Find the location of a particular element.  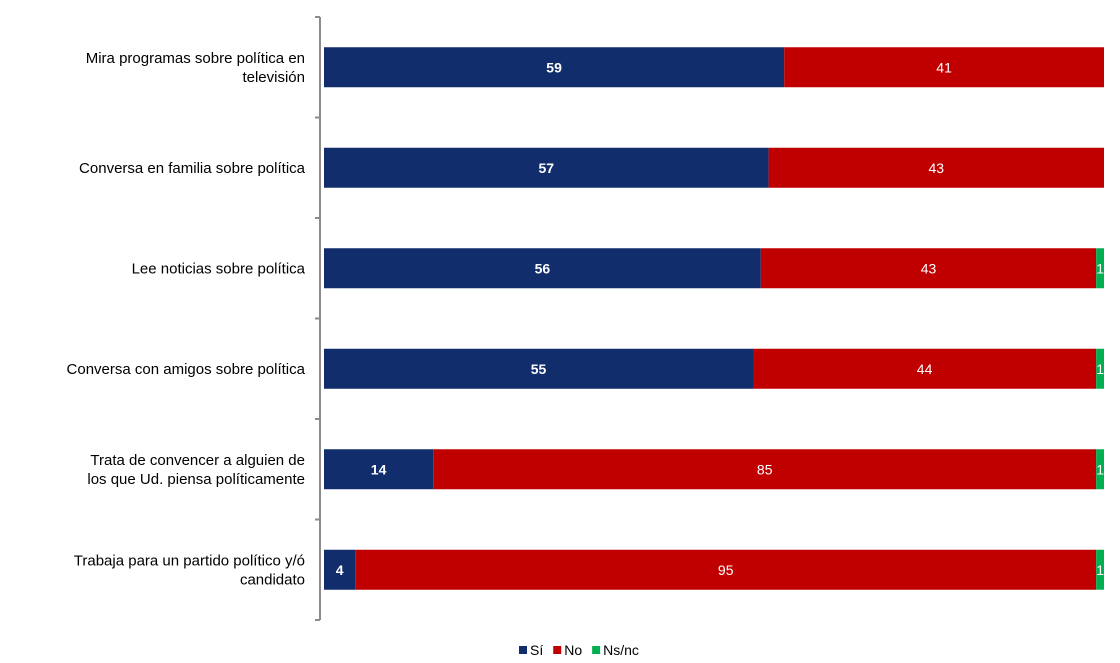

data-label: 4 is located at coordinates (340, 570).